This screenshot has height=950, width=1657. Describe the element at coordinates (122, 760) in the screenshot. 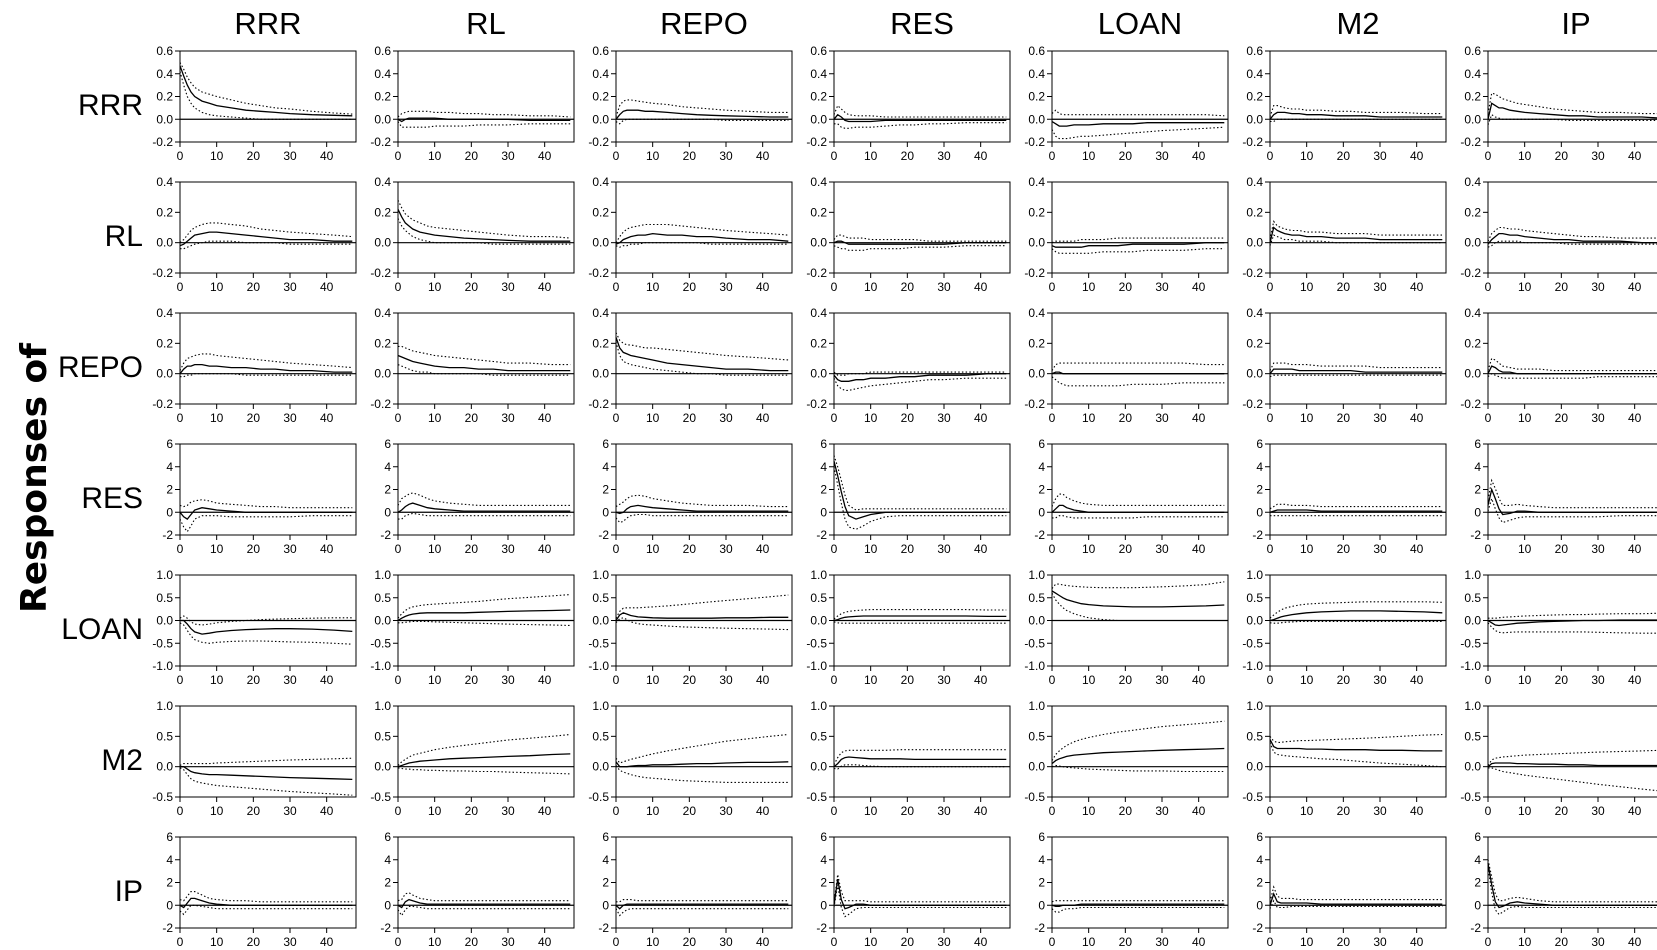

I see `row-label-m2: M2` at that location.